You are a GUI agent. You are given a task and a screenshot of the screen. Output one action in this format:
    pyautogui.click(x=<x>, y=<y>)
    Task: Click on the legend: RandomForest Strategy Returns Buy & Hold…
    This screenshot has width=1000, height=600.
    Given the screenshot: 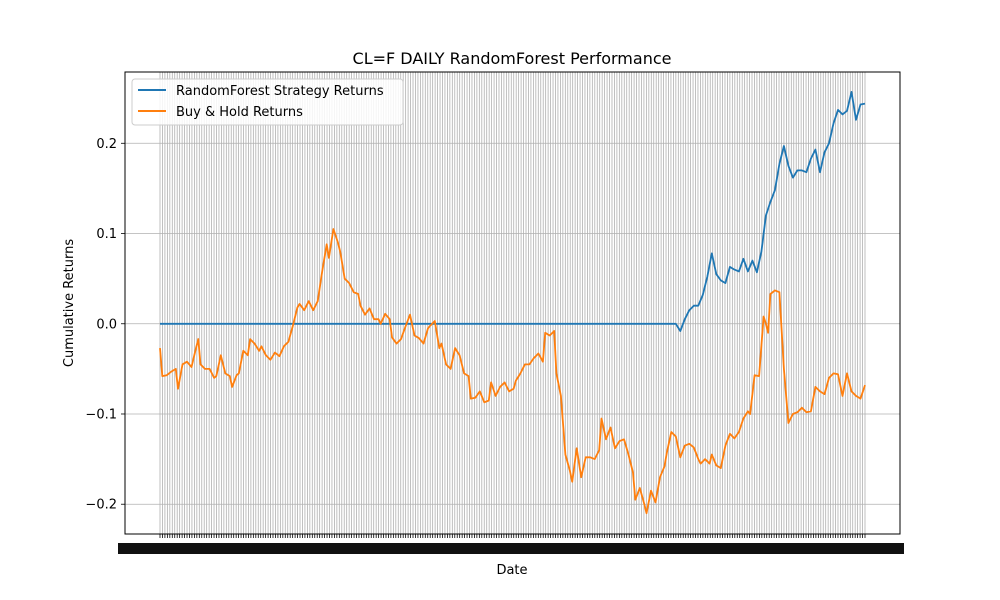 What is the action you would take?
    pyautogui.click(x=267, y=102)
    